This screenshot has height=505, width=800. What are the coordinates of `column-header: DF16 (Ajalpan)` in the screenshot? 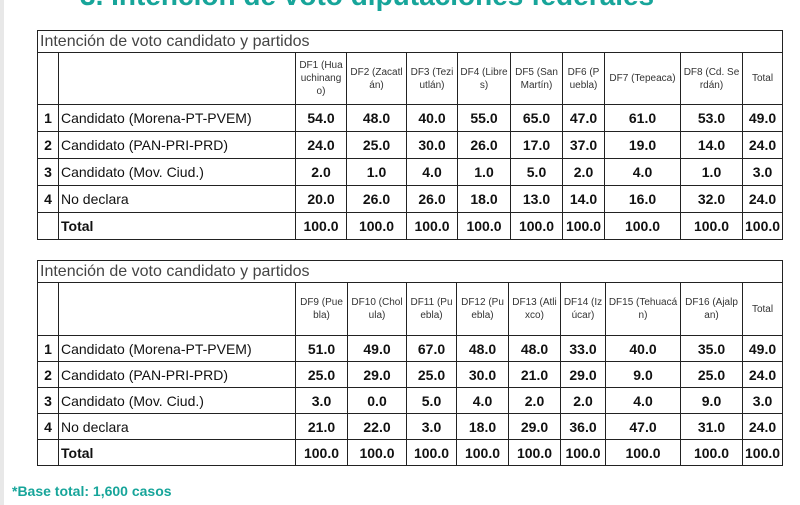 It's located at (711, 309).